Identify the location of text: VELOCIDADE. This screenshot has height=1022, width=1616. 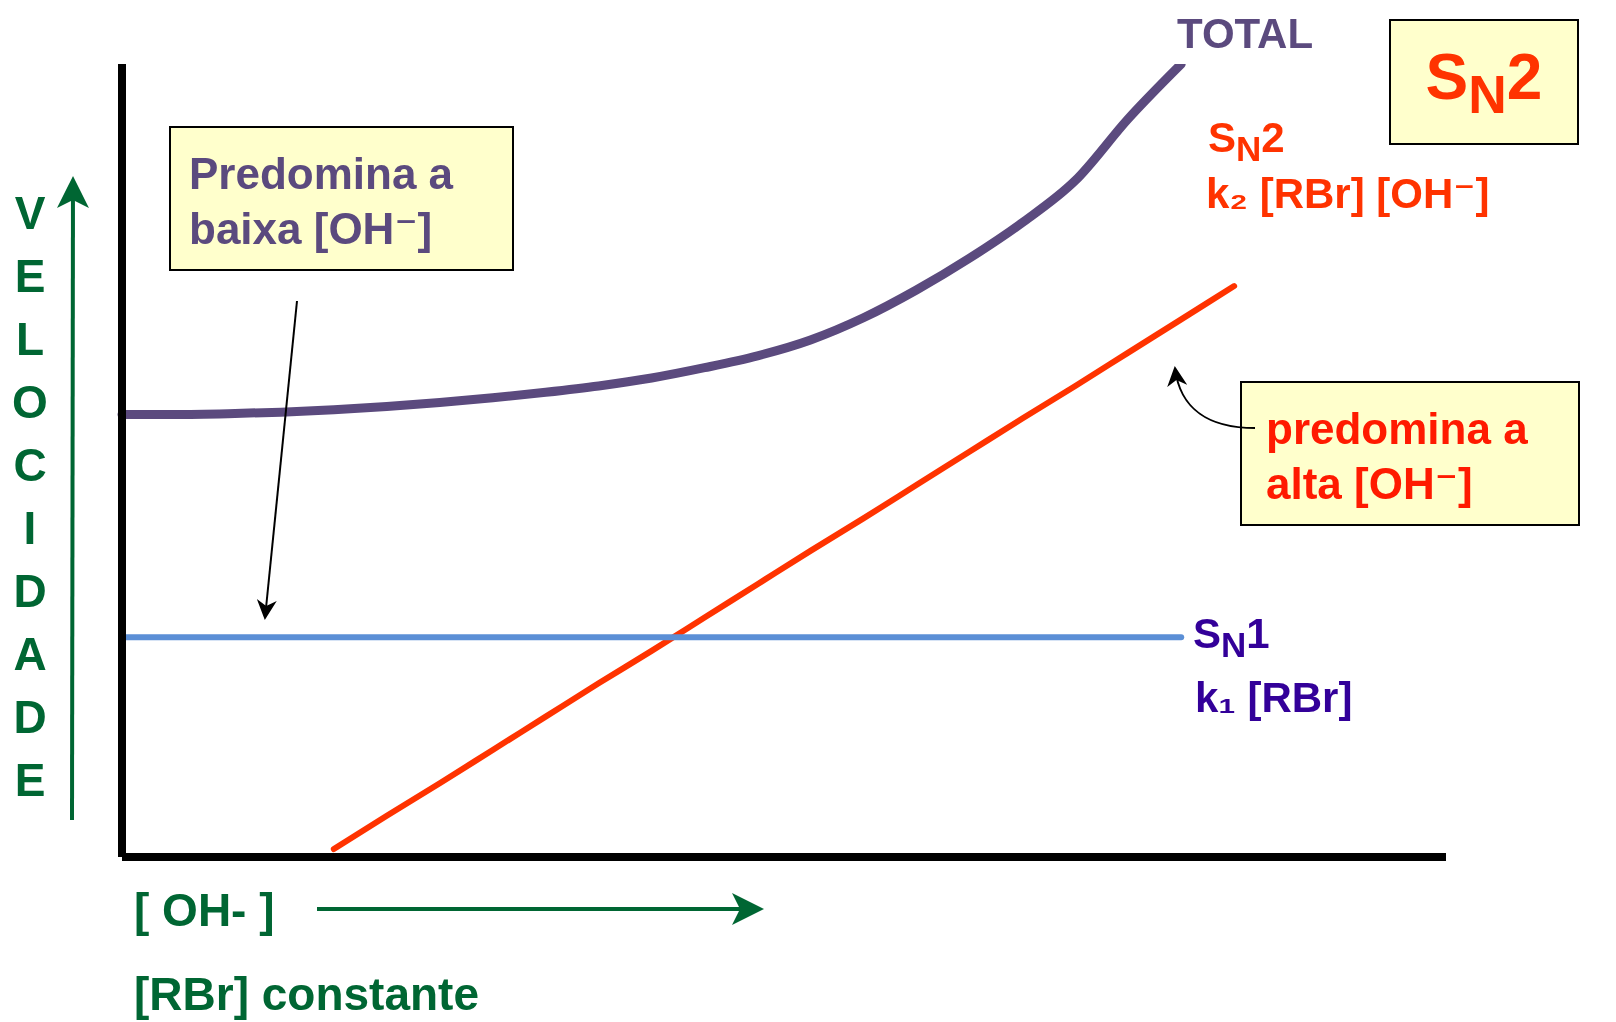
(30, 496).